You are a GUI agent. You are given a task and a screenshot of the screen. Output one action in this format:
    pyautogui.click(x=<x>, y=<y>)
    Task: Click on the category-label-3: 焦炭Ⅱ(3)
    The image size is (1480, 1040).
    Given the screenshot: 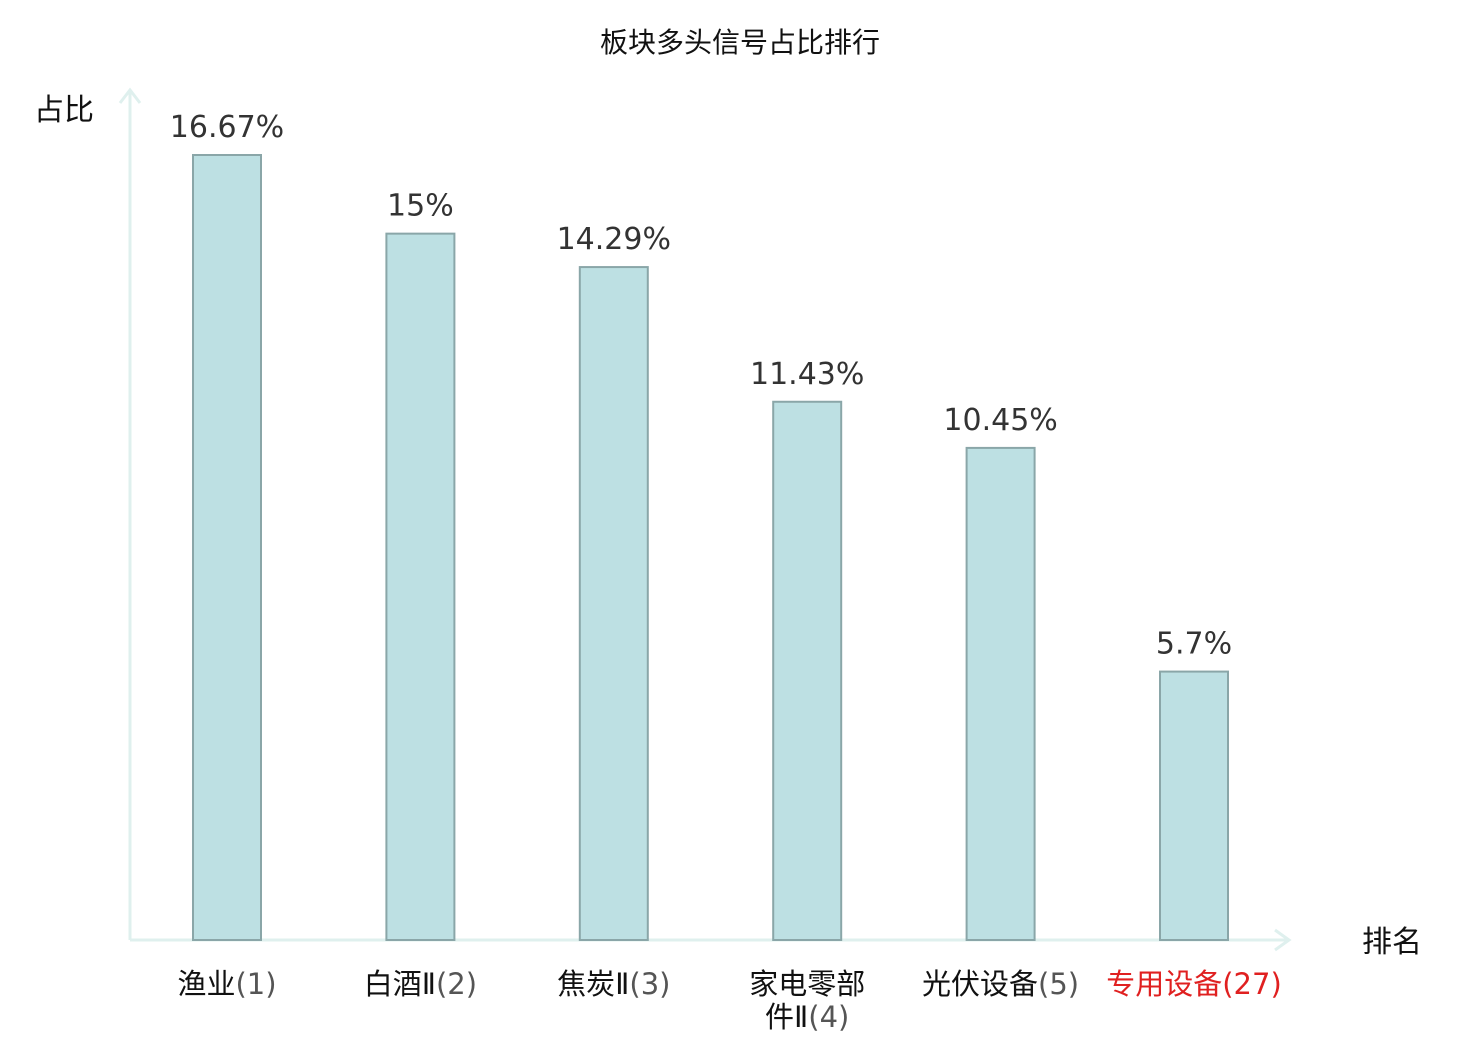 What is the action you would take?
    pyautogui.click(x=613, y=984)
    